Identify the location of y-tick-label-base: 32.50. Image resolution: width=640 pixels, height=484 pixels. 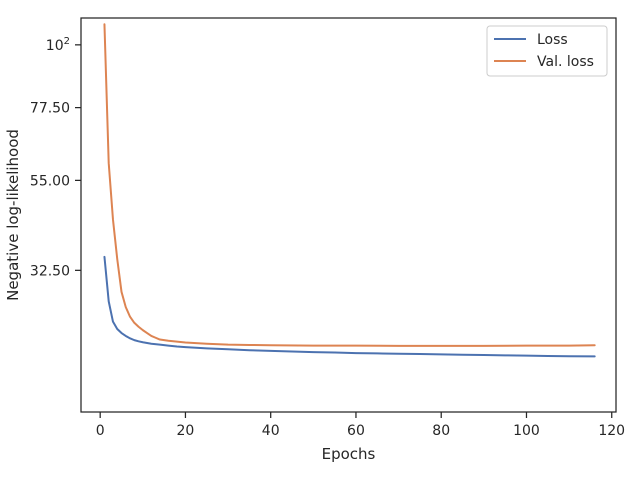
(50, 271).